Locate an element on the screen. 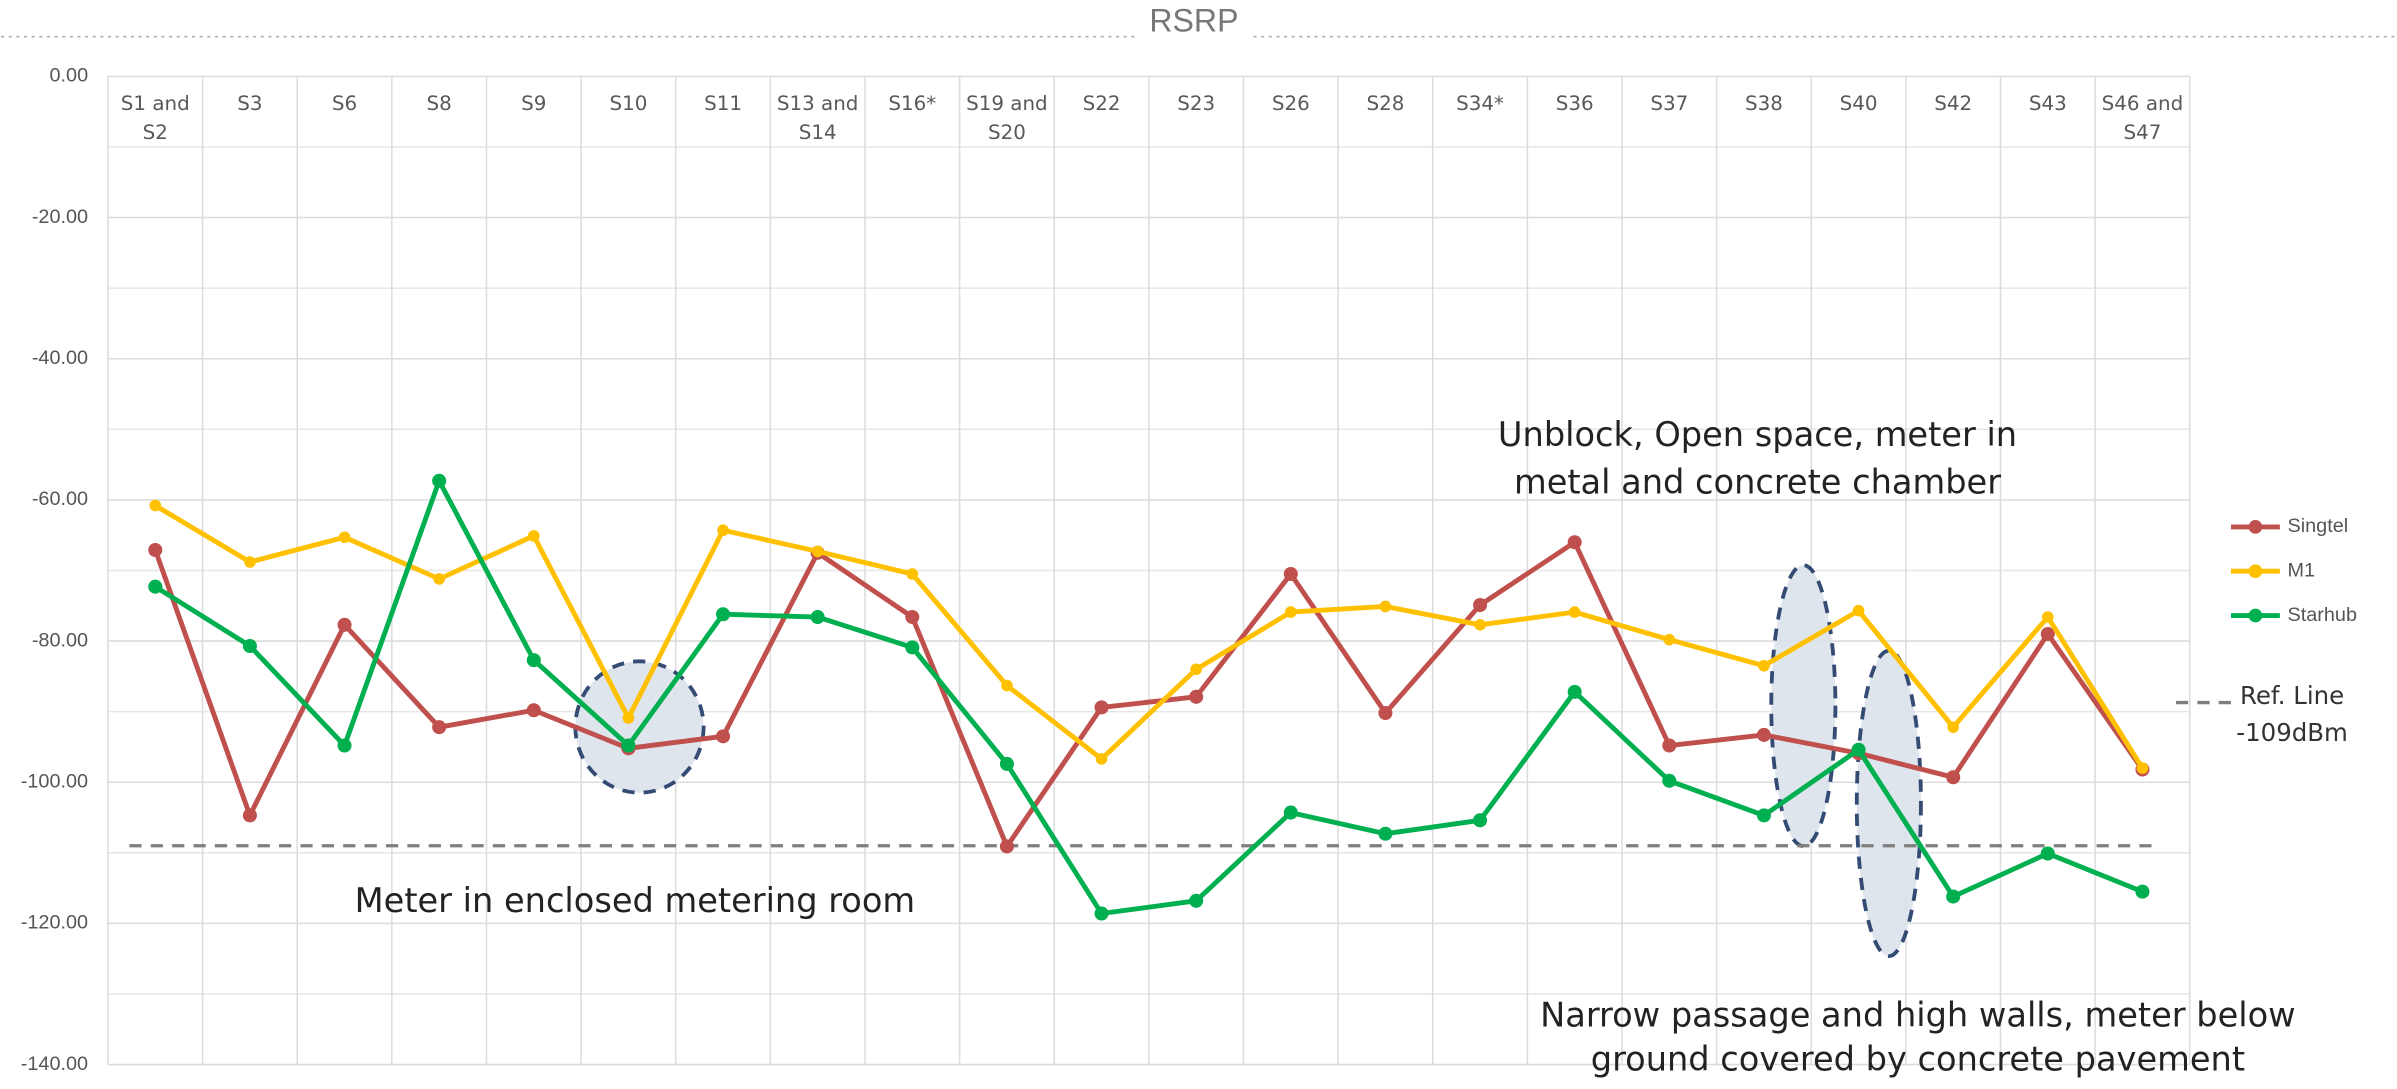 The width and height of the screenshot is (2397, 1089). x-tick-label-box: S37 is located at coordinates (1669, 105).